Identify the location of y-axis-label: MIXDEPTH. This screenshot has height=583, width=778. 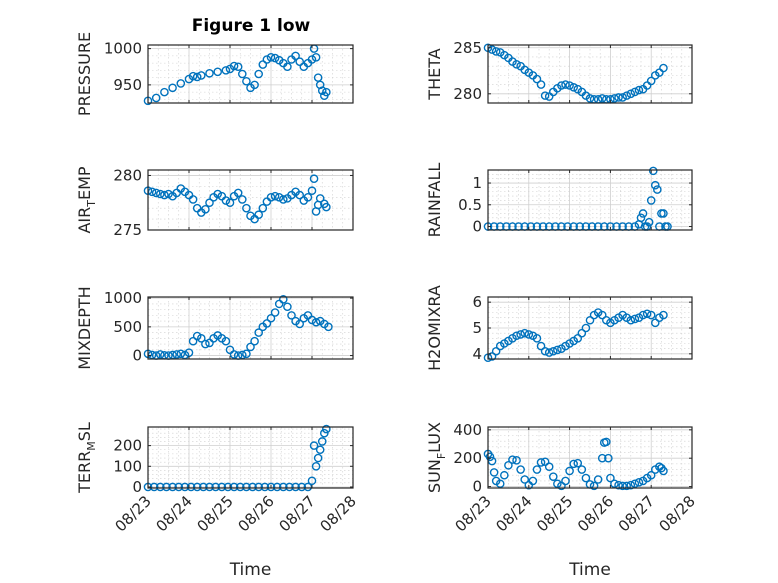
(84, 327).